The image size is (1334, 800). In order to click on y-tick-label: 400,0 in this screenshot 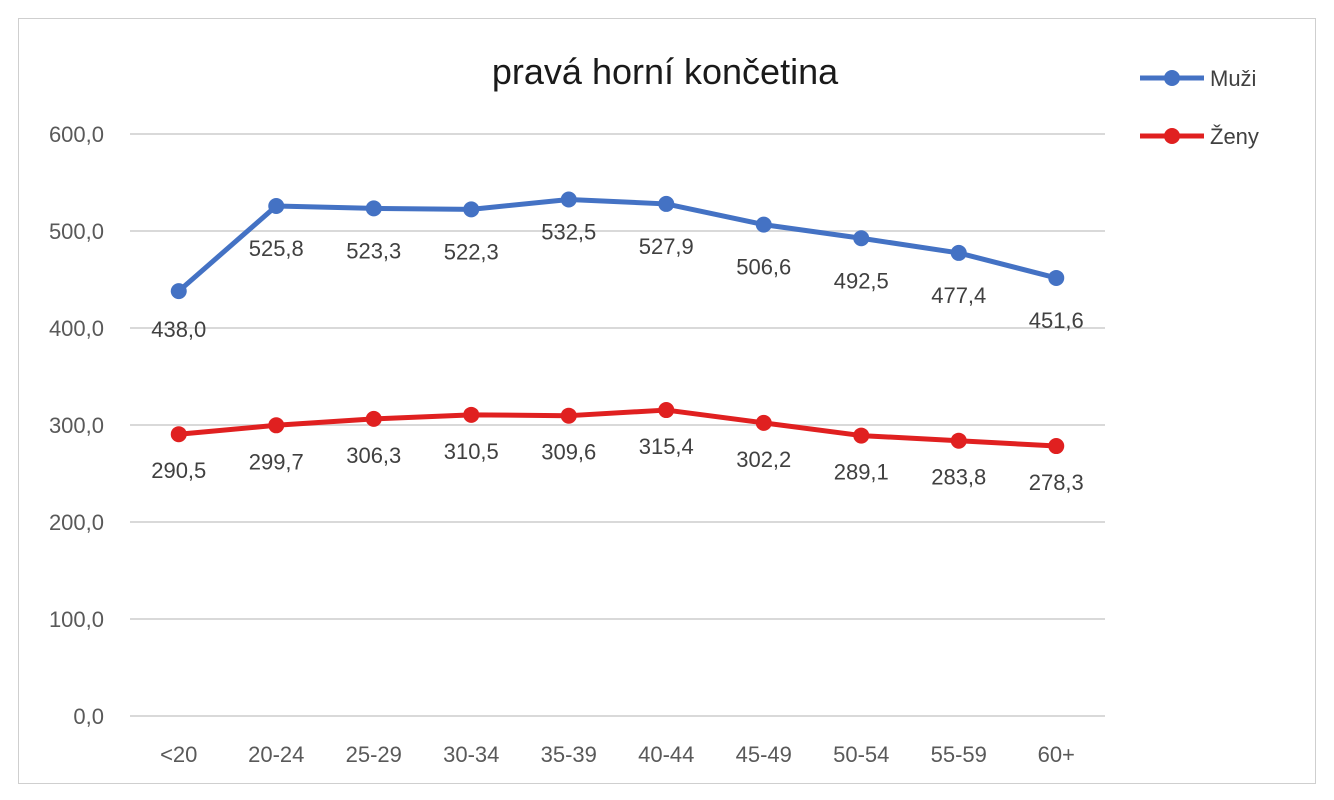, I will do `click(76, 328)`.